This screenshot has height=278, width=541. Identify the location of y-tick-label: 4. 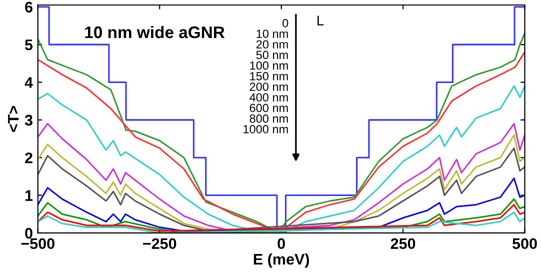
(28, 82).